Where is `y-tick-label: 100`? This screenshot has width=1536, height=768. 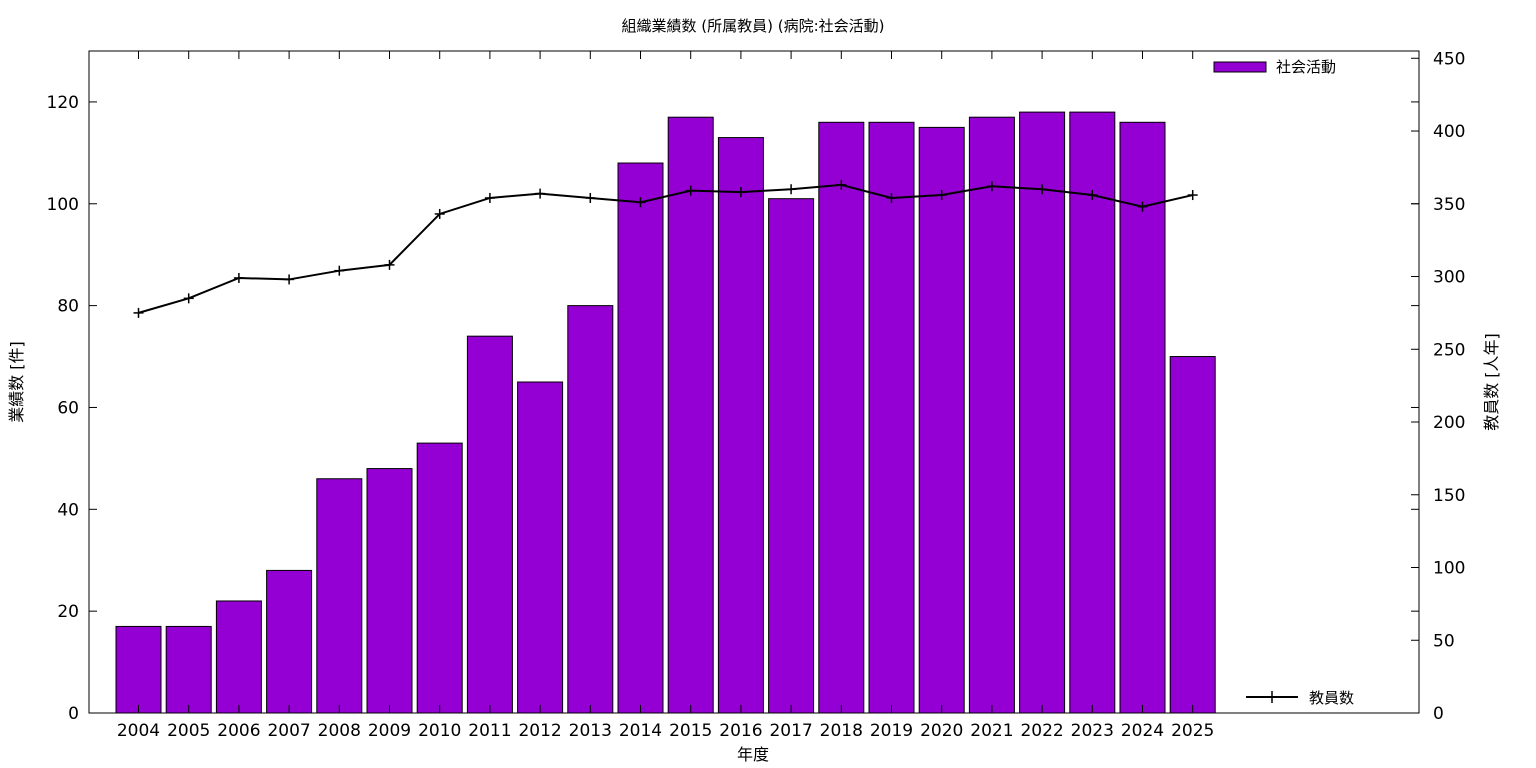 y-tick-label: 100 is located at coordinates (63, 205).